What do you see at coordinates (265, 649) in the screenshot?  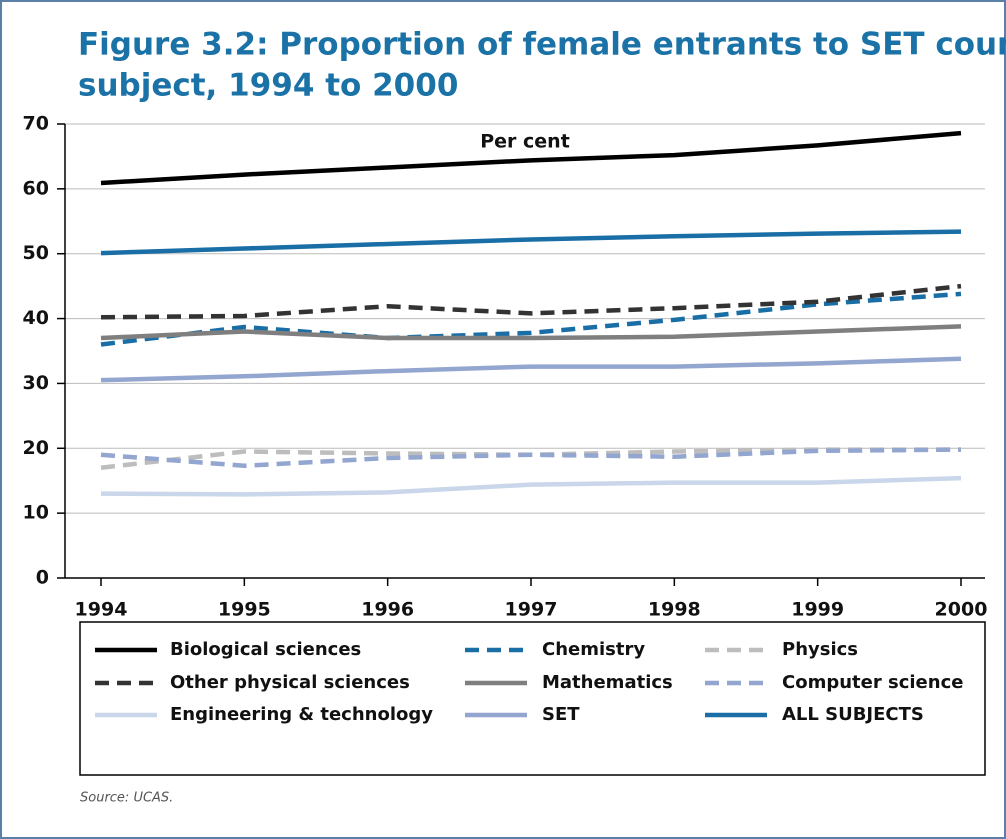 I see `legend-label: Biological sciences` at bounding box center [265, 649].